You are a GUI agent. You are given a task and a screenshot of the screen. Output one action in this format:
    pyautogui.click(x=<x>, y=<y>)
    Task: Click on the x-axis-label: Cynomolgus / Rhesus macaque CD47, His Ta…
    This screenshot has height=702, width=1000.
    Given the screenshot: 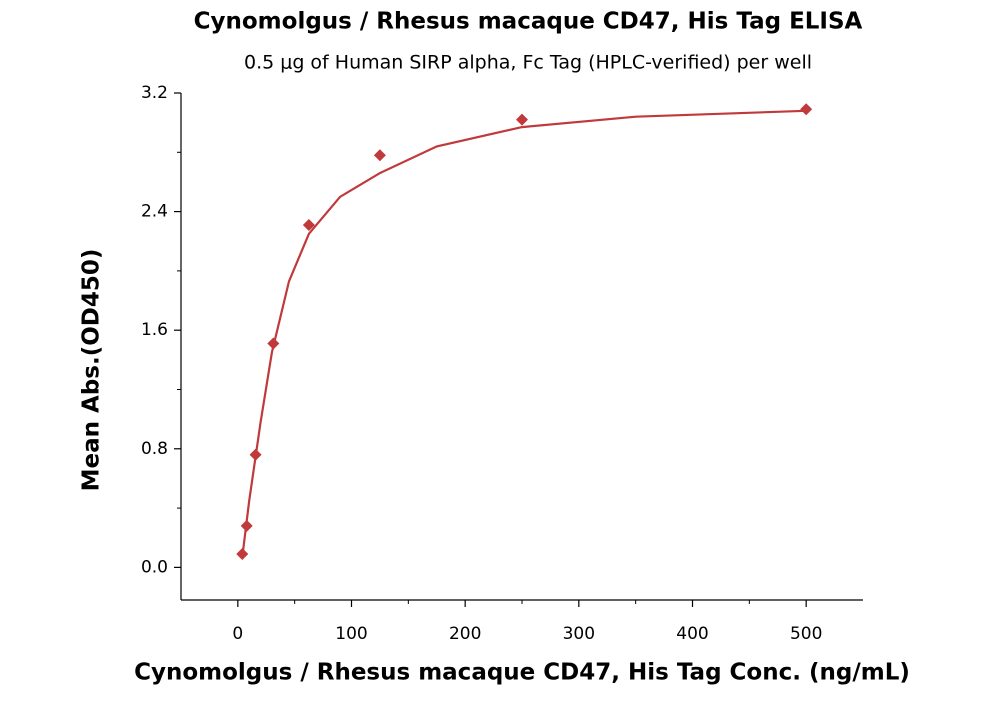 What is the action you would take?
    pyautogui.click(x=522, y=673)
    